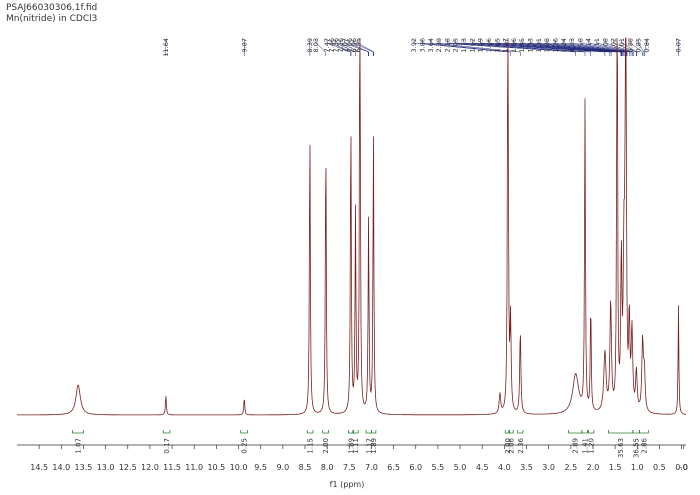 Image resolution: width=700 pixels, height=495 pixels. What do you see at coordinates (347, 484) in the screenshot?
I see `x-axis-label: f1 (ppm)` at bounding box center [347, 484].